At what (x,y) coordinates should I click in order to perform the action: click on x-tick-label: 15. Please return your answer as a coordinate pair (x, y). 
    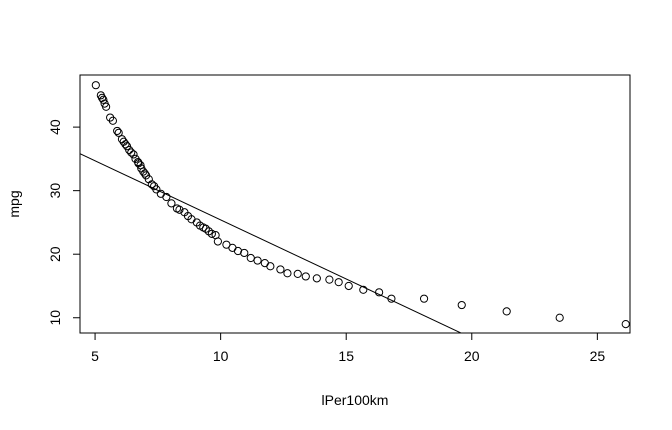
    Looking at the image, I should click on (346, 356).